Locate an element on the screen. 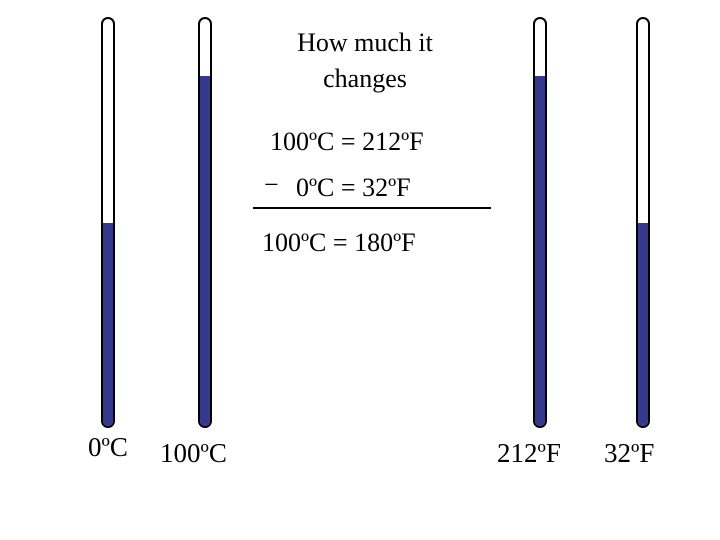 This screenshot has width=720, height=540. title-line-2: changes is located at coordinates (365, 78).